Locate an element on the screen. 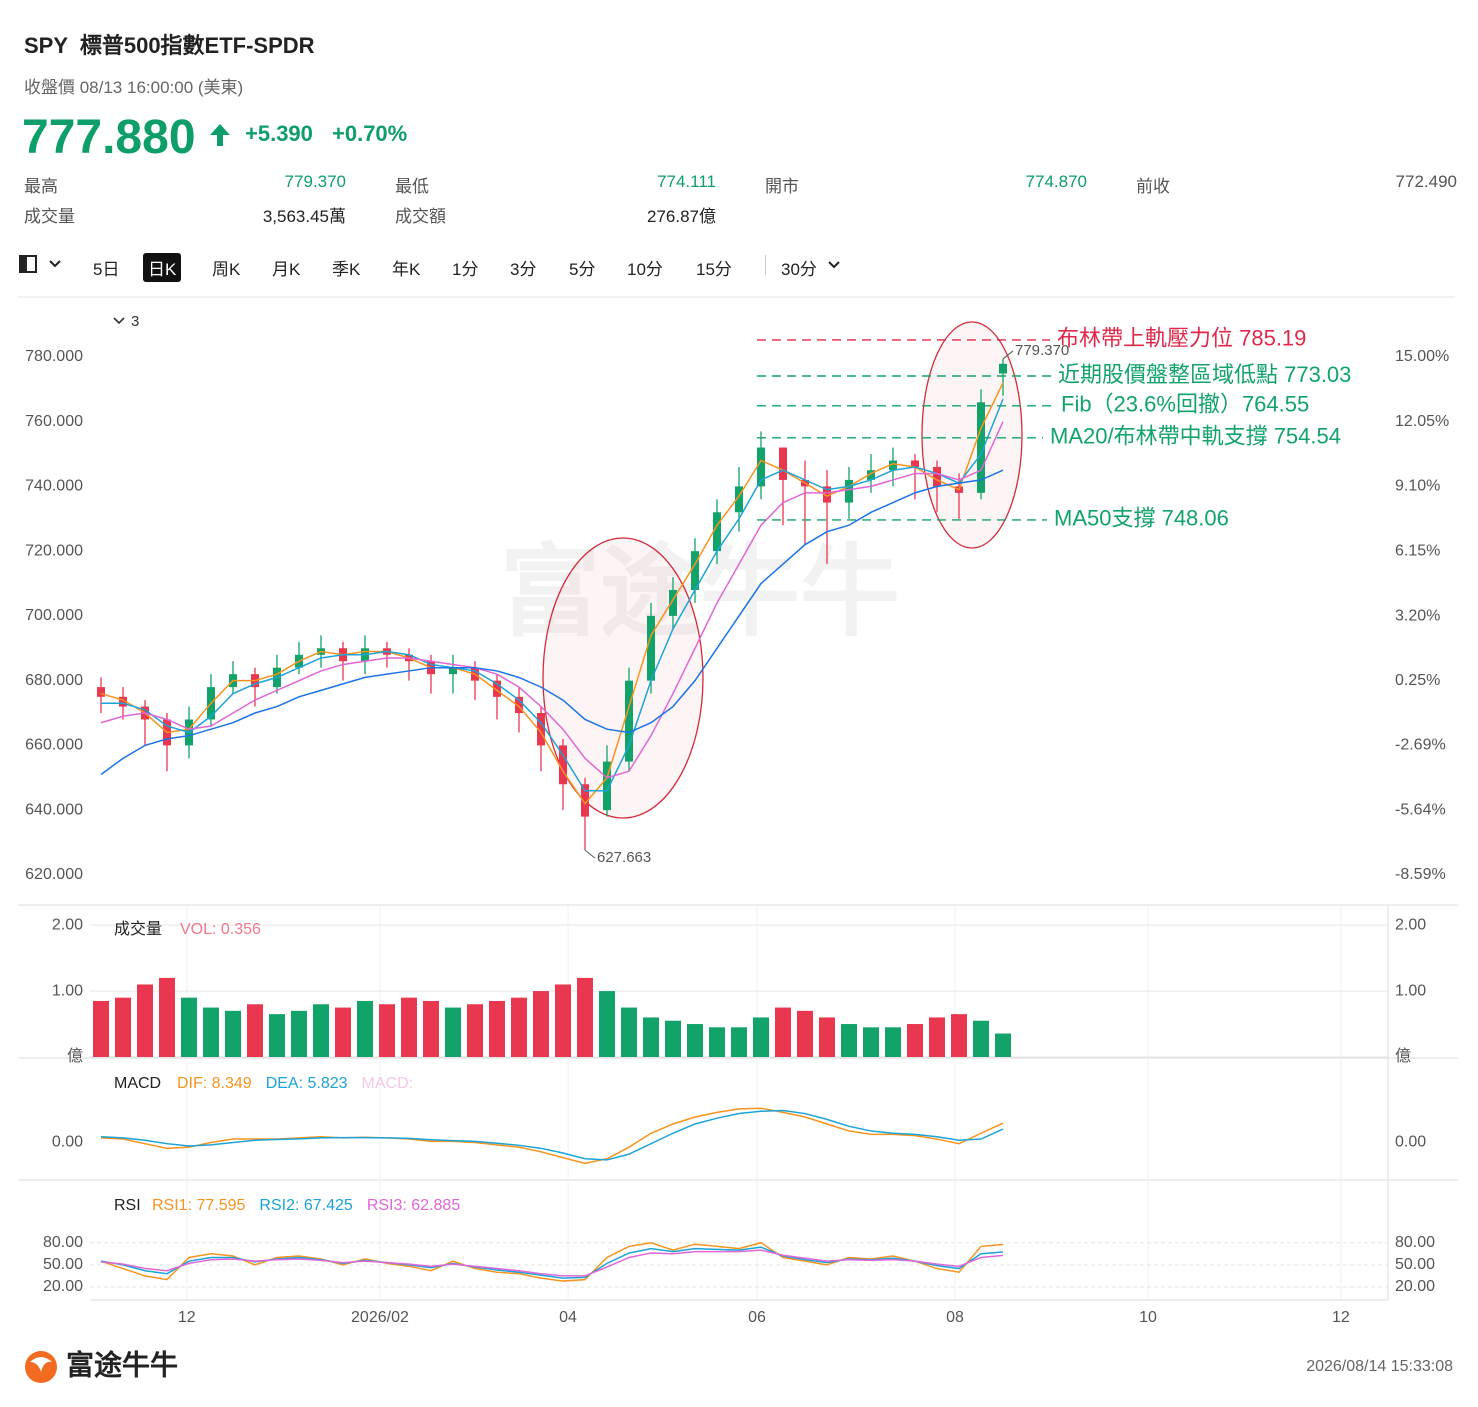 The image size is (1478, 1407). tab: 1分 is located at coordinates (465, 269).